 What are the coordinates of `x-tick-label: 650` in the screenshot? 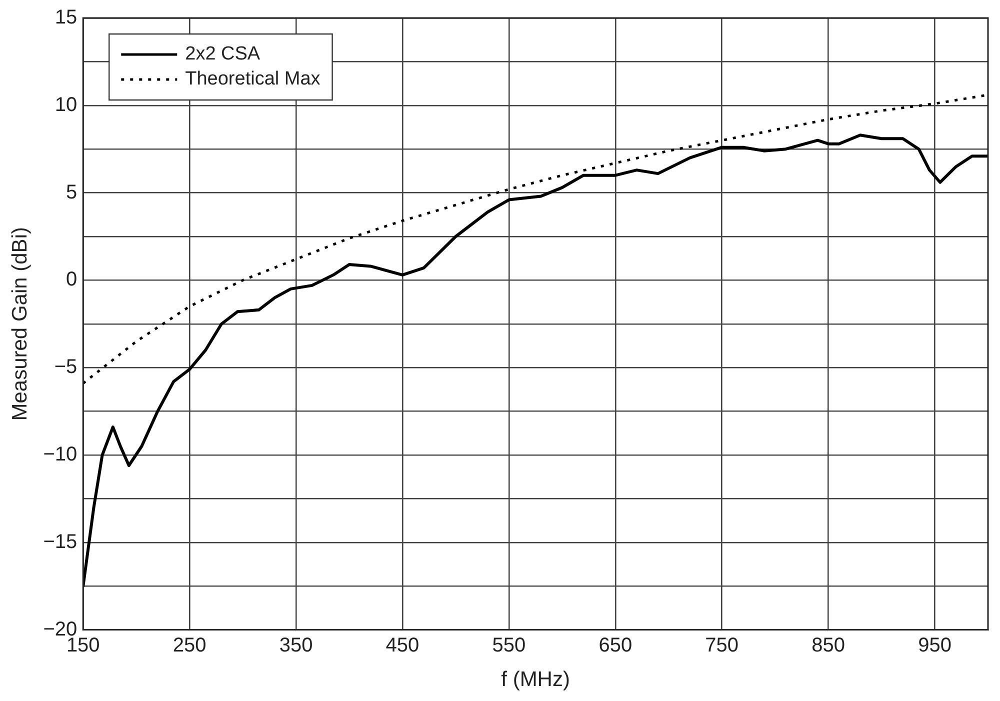 It's located at (615, 645).